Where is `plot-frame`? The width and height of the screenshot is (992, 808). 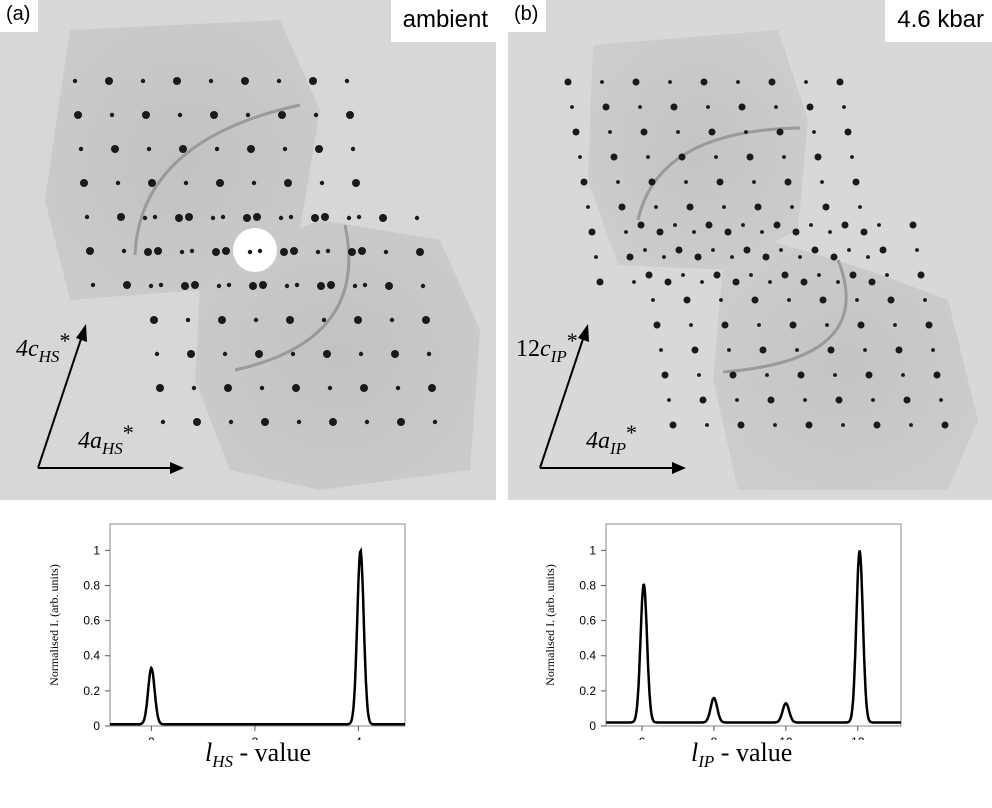 plot-frame is located at coordinates (753, 625).